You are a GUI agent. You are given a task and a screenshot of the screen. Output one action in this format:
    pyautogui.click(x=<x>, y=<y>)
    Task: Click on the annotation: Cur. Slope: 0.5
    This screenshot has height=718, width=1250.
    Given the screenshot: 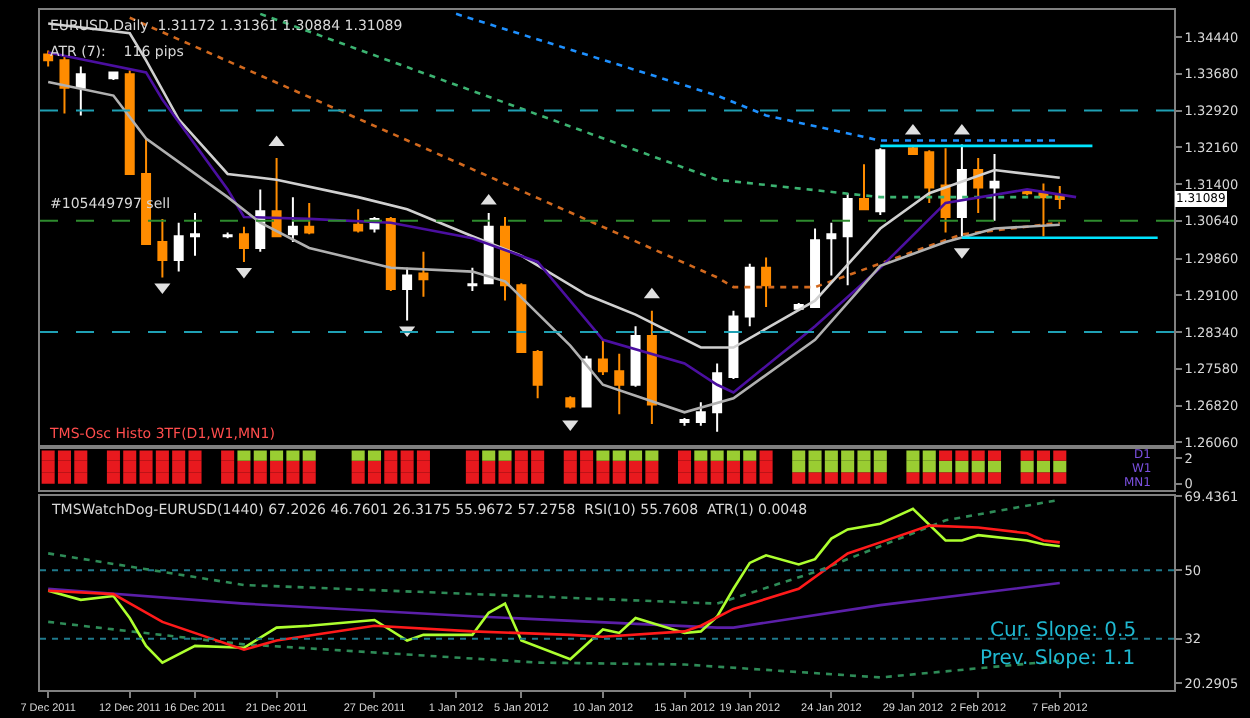 What is the action you would take?
    pyautogui.click(x=1063, y=631)
    